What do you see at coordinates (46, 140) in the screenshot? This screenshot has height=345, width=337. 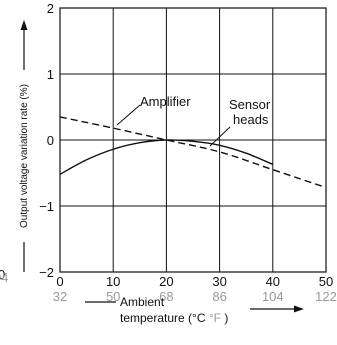 I see `y-tick-labels: 2 1 0 −1 −2` at bounding box center [46, 140].